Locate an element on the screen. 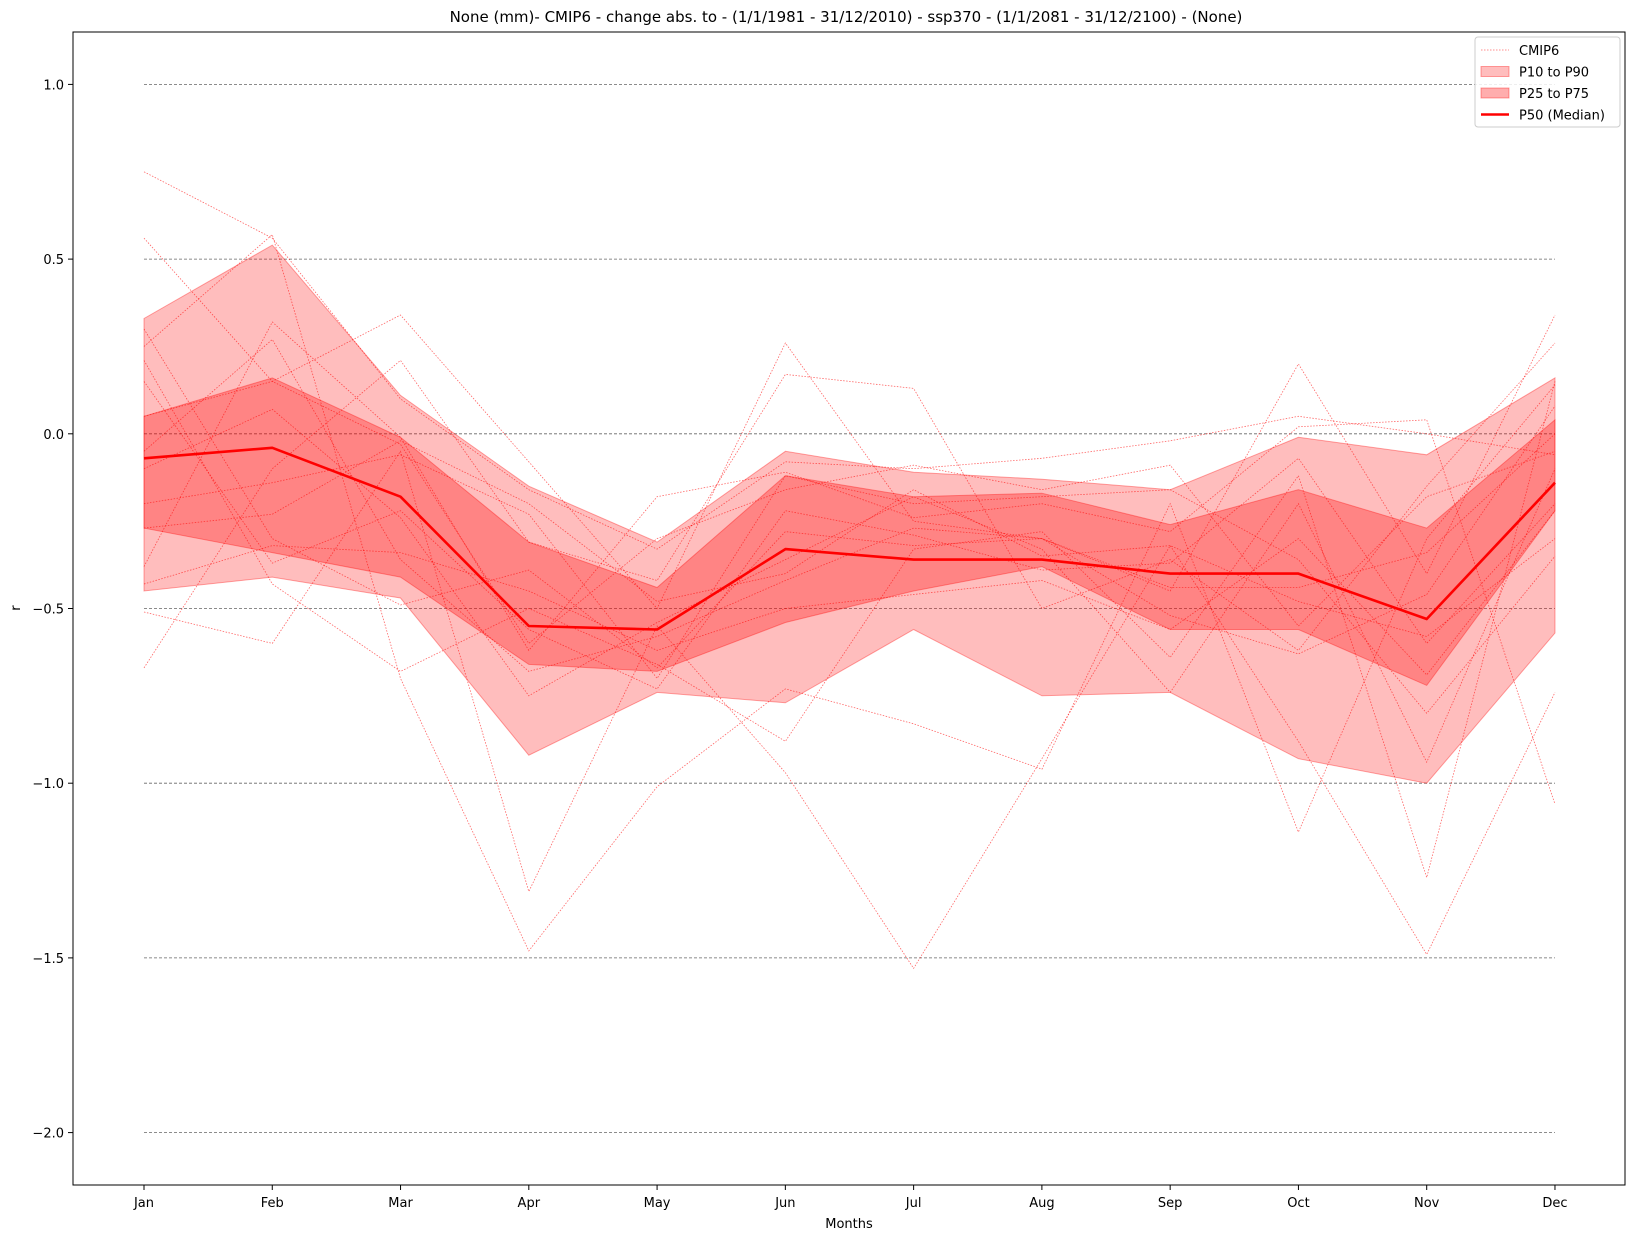  median-line is located at coordinates (849, 538).